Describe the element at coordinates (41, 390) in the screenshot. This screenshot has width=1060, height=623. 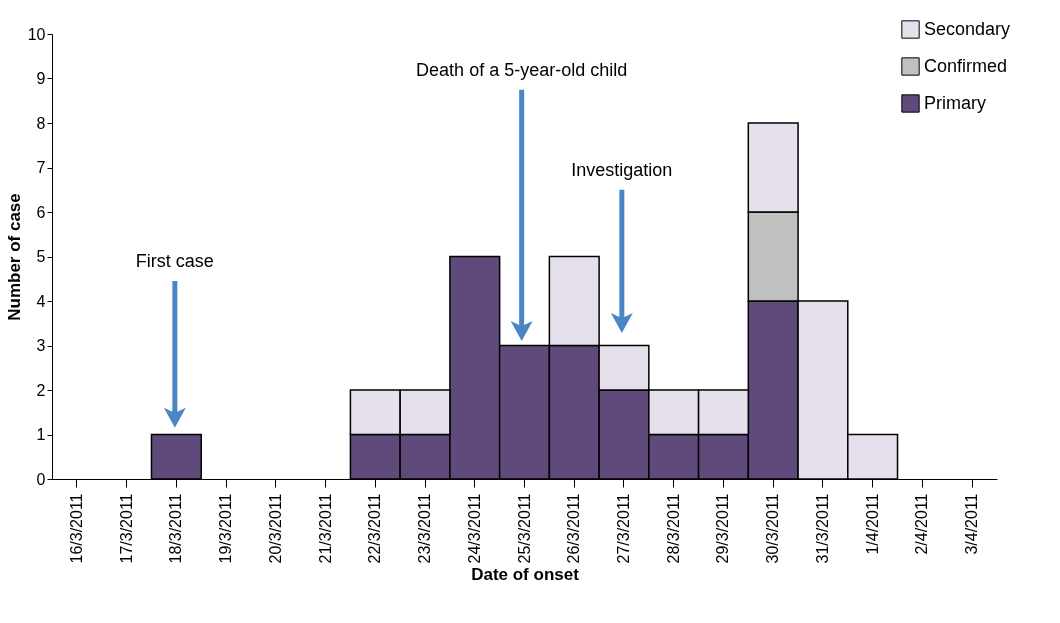
I see `y-tick-label: 2` at that location.